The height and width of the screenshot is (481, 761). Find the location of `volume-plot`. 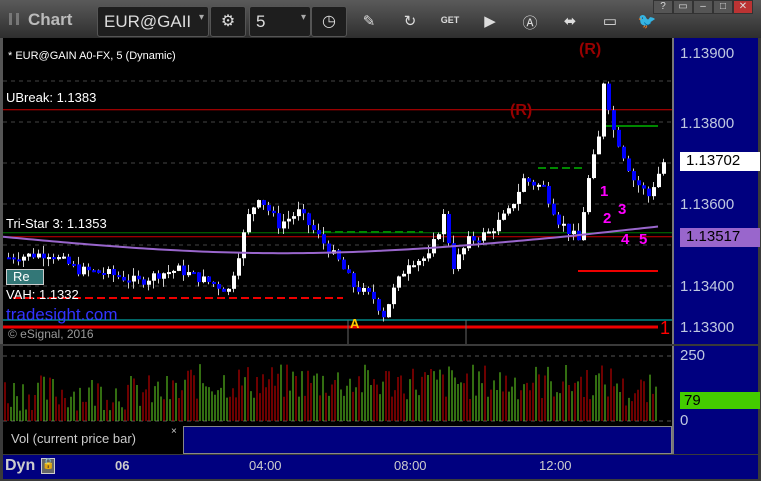

volume-plot is located at coordinates (337, 388).